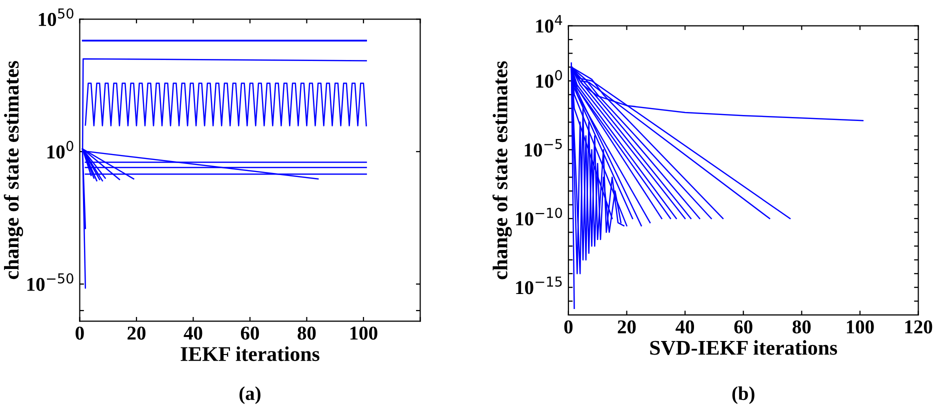 The height and width of the screenshot is (416, 938). Describe the element at coordinates (249, 395) in the screenshot. I see `text: (a)` at that location.